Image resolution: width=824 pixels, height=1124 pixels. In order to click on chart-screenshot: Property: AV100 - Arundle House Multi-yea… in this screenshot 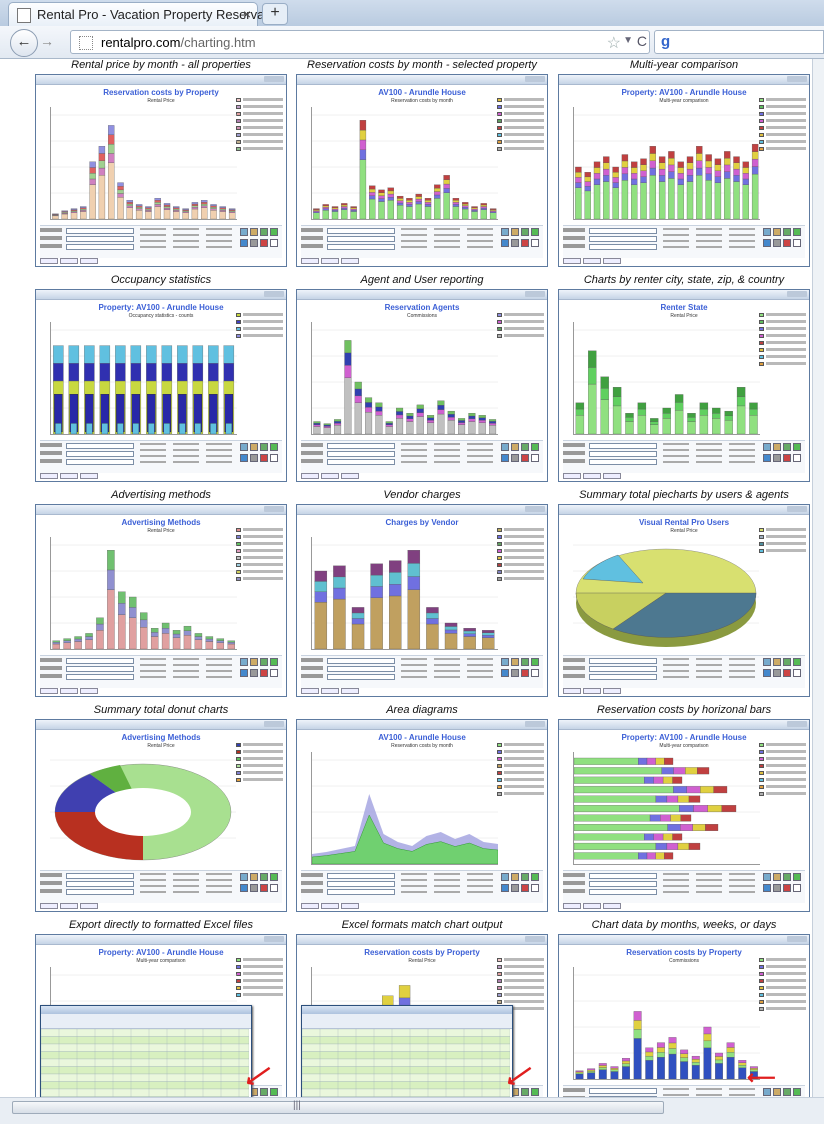, I will do `click(161, 1015)`.